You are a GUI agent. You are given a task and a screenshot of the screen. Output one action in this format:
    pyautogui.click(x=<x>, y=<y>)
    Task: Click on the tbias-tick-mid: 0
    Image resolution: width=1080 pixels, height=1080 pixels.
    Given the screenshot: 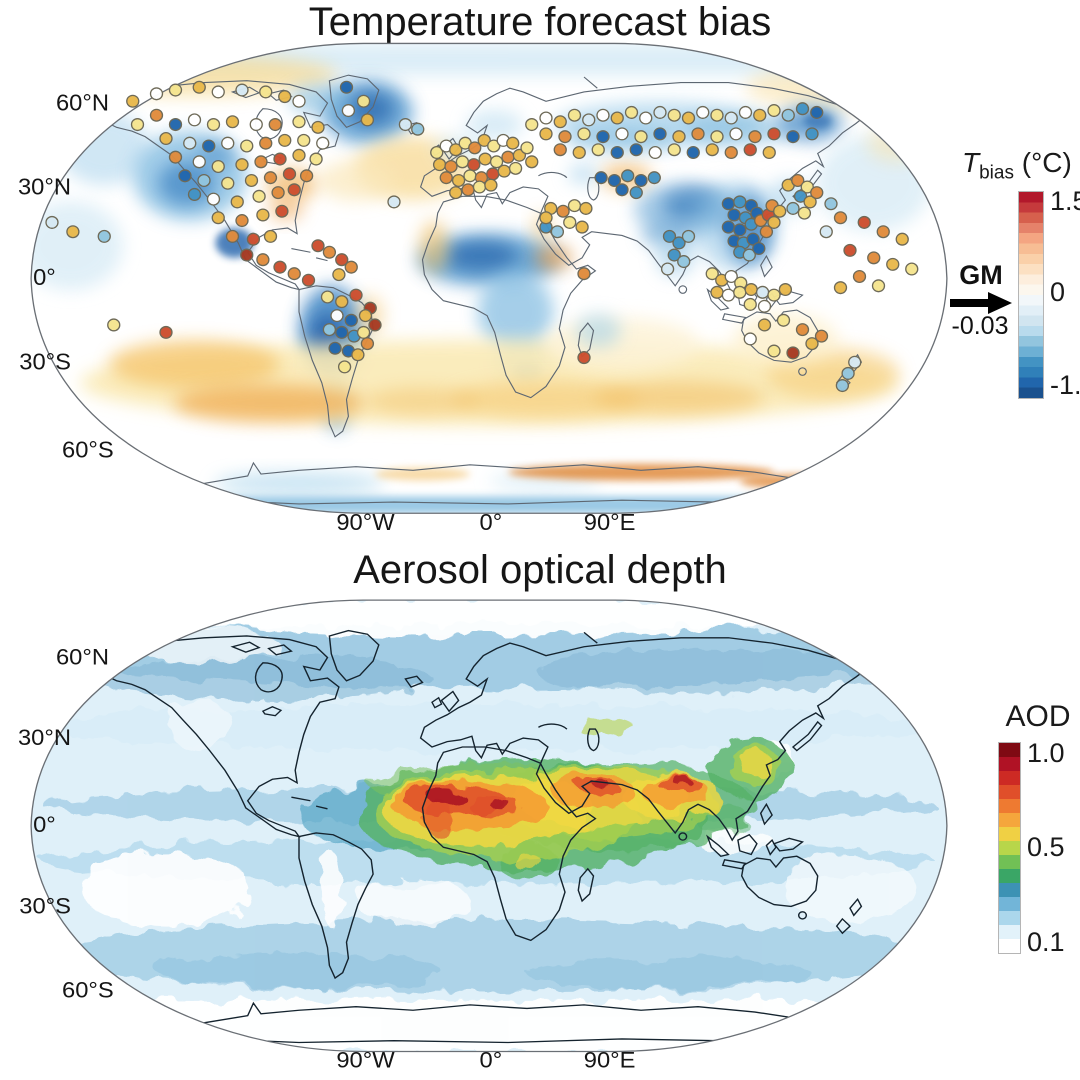 What is the action you would take?
    pyautogui.click(x=1058, y=292)
    